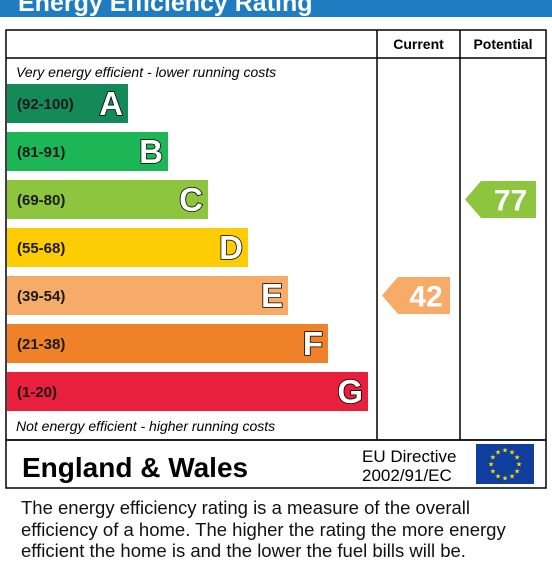 The height and width of the screenshot is (564, 552). Describe the element at coordinates (505, 464) in the screenshot. I see `eu-flag-icon` at that location.